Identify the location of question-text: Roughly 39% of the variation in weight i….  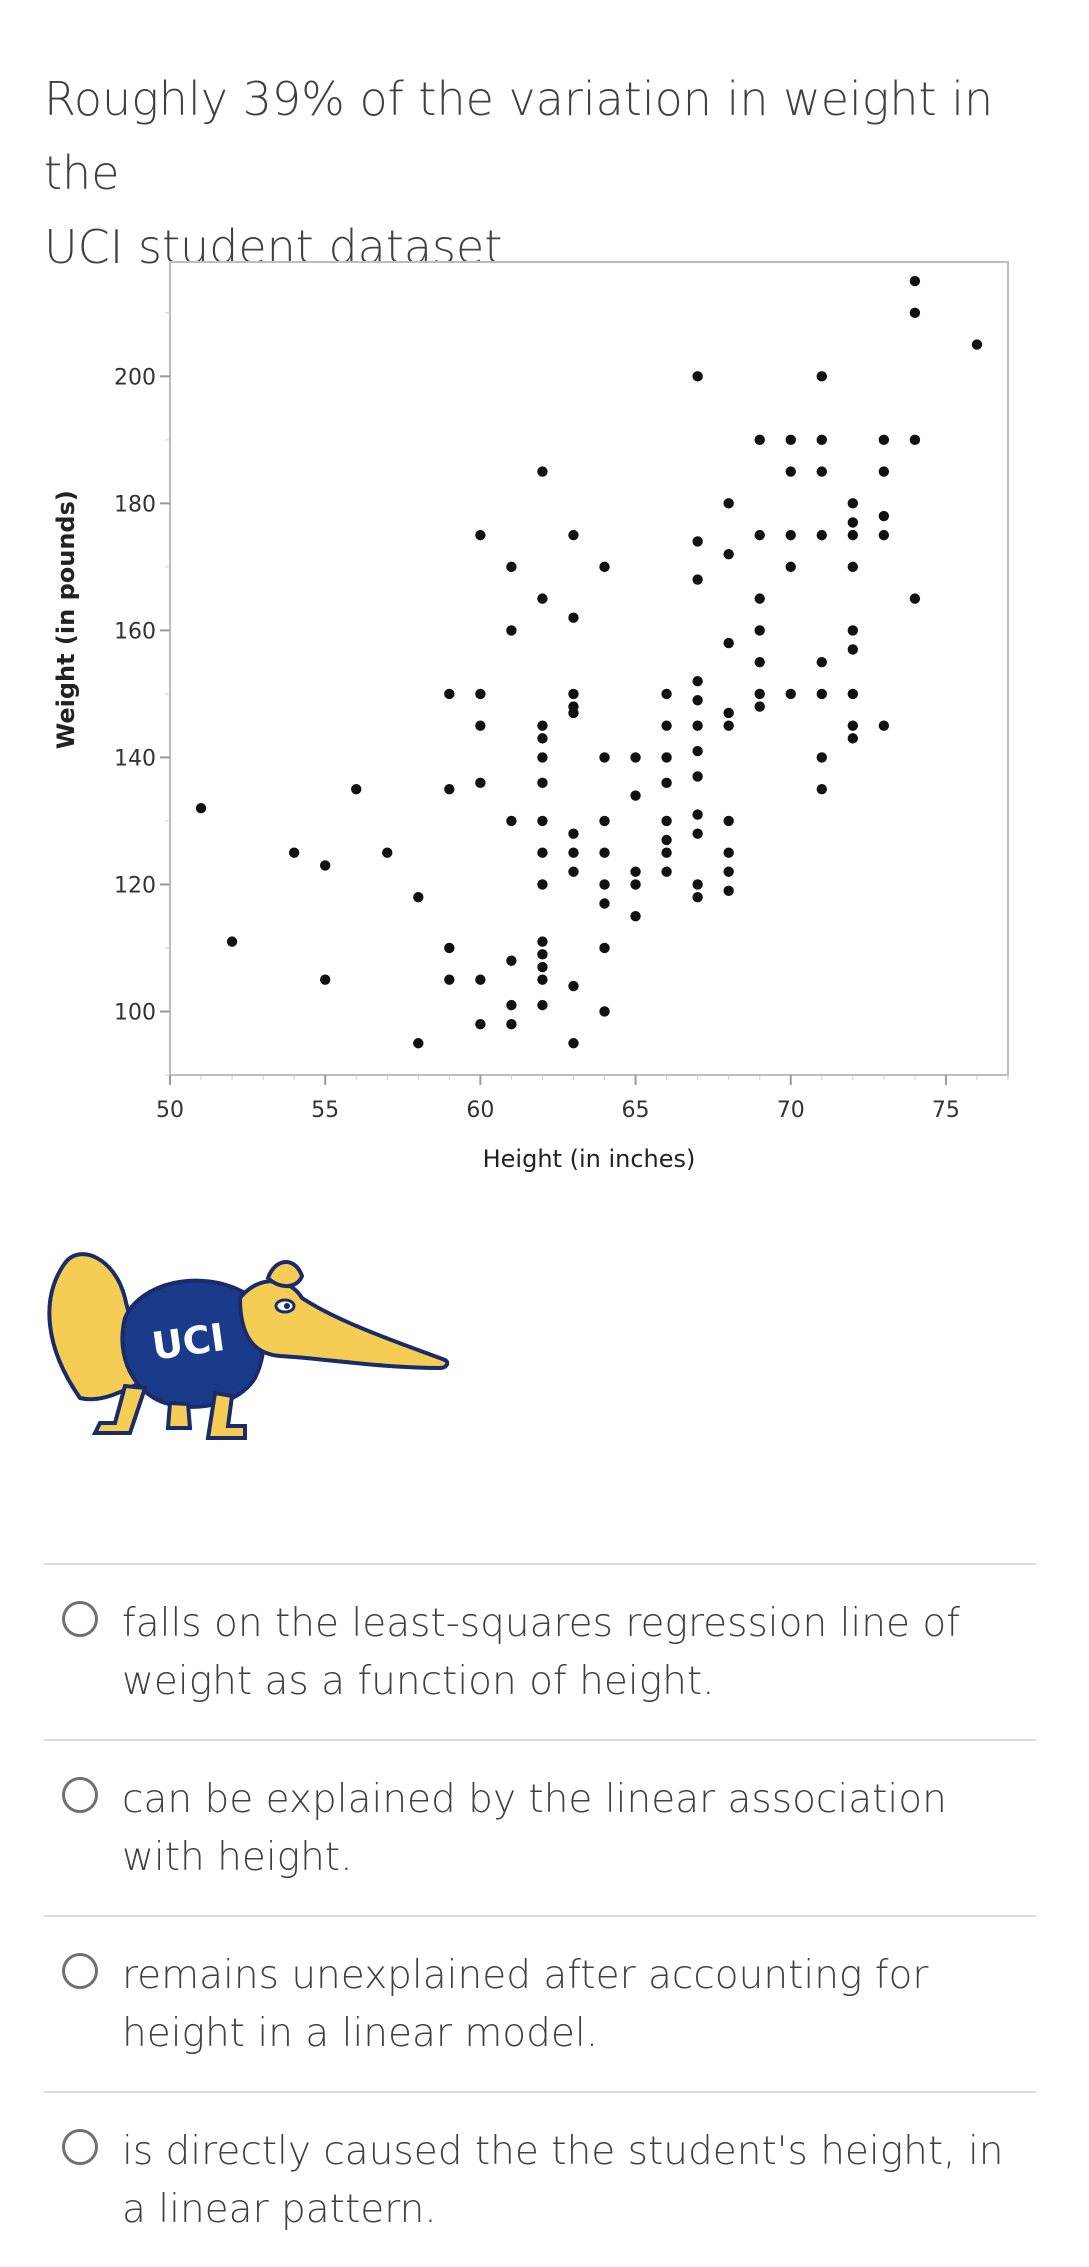
(544, 173).